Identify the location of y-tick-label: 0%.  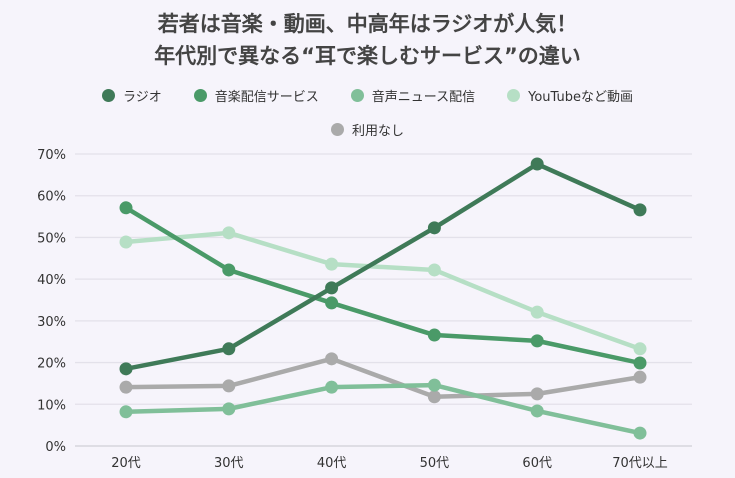
(55, 447).